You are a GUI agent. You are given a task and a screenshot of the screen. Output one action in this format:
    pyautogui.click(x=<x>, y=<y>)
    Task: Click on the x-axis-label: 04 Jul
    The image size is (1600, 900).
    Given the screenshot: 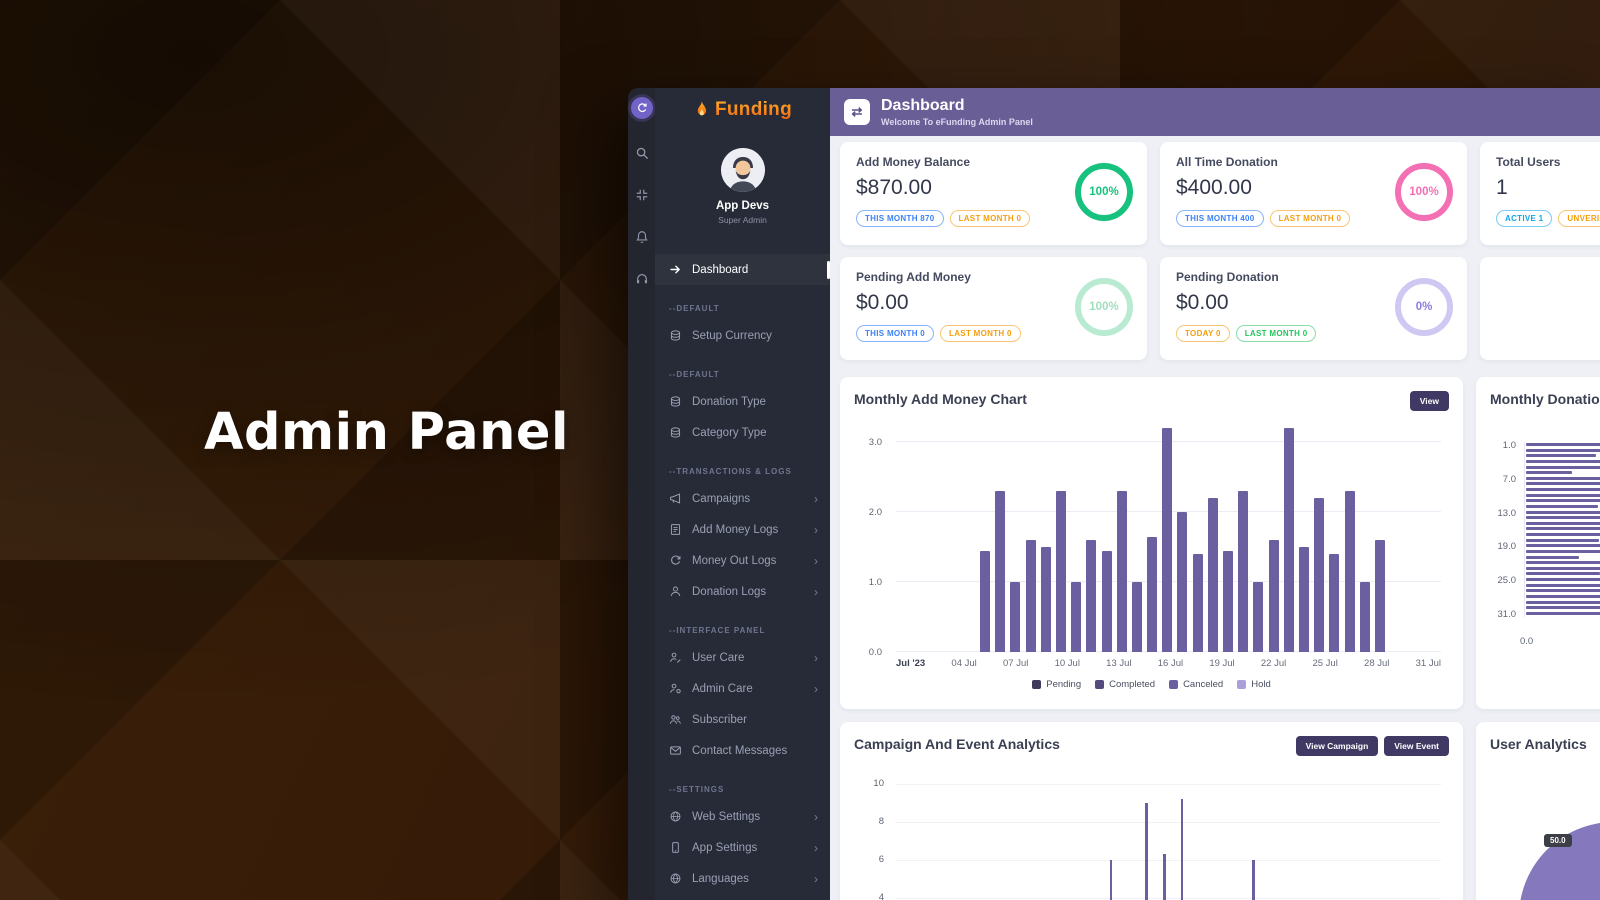 What is the action you would take?
    pyautogui.click(x=964, y=663)
    